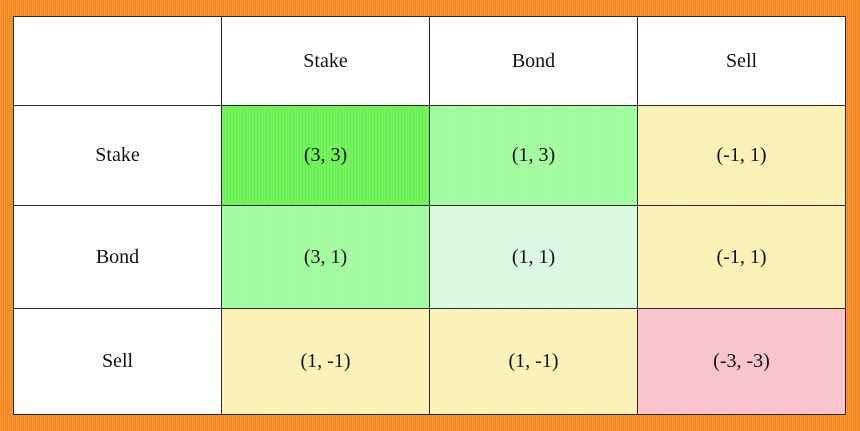 This screenshot has height=431, width=860. I want to click on column-header-label: Sell, so click(741, 60).